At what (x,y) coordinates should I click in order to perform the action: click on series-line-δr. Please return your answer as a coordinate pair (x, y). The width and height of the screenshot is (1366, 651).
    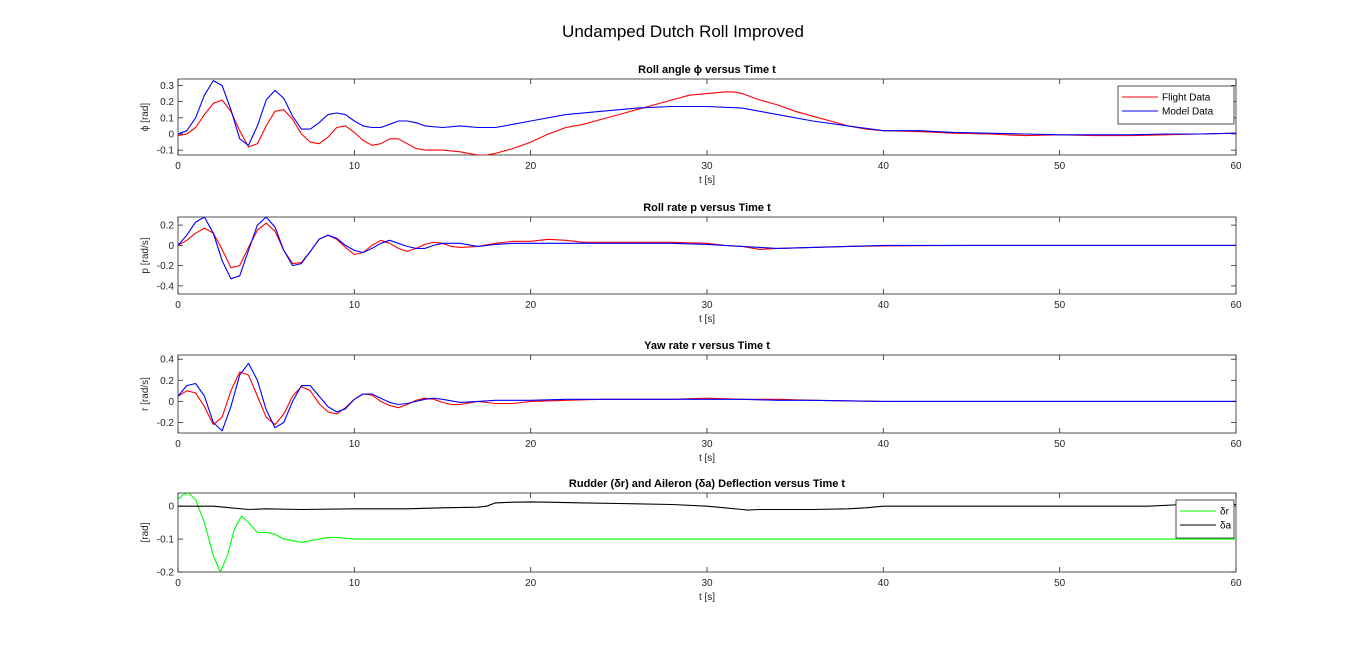
    Looking at the image, I should click on (707, 532).